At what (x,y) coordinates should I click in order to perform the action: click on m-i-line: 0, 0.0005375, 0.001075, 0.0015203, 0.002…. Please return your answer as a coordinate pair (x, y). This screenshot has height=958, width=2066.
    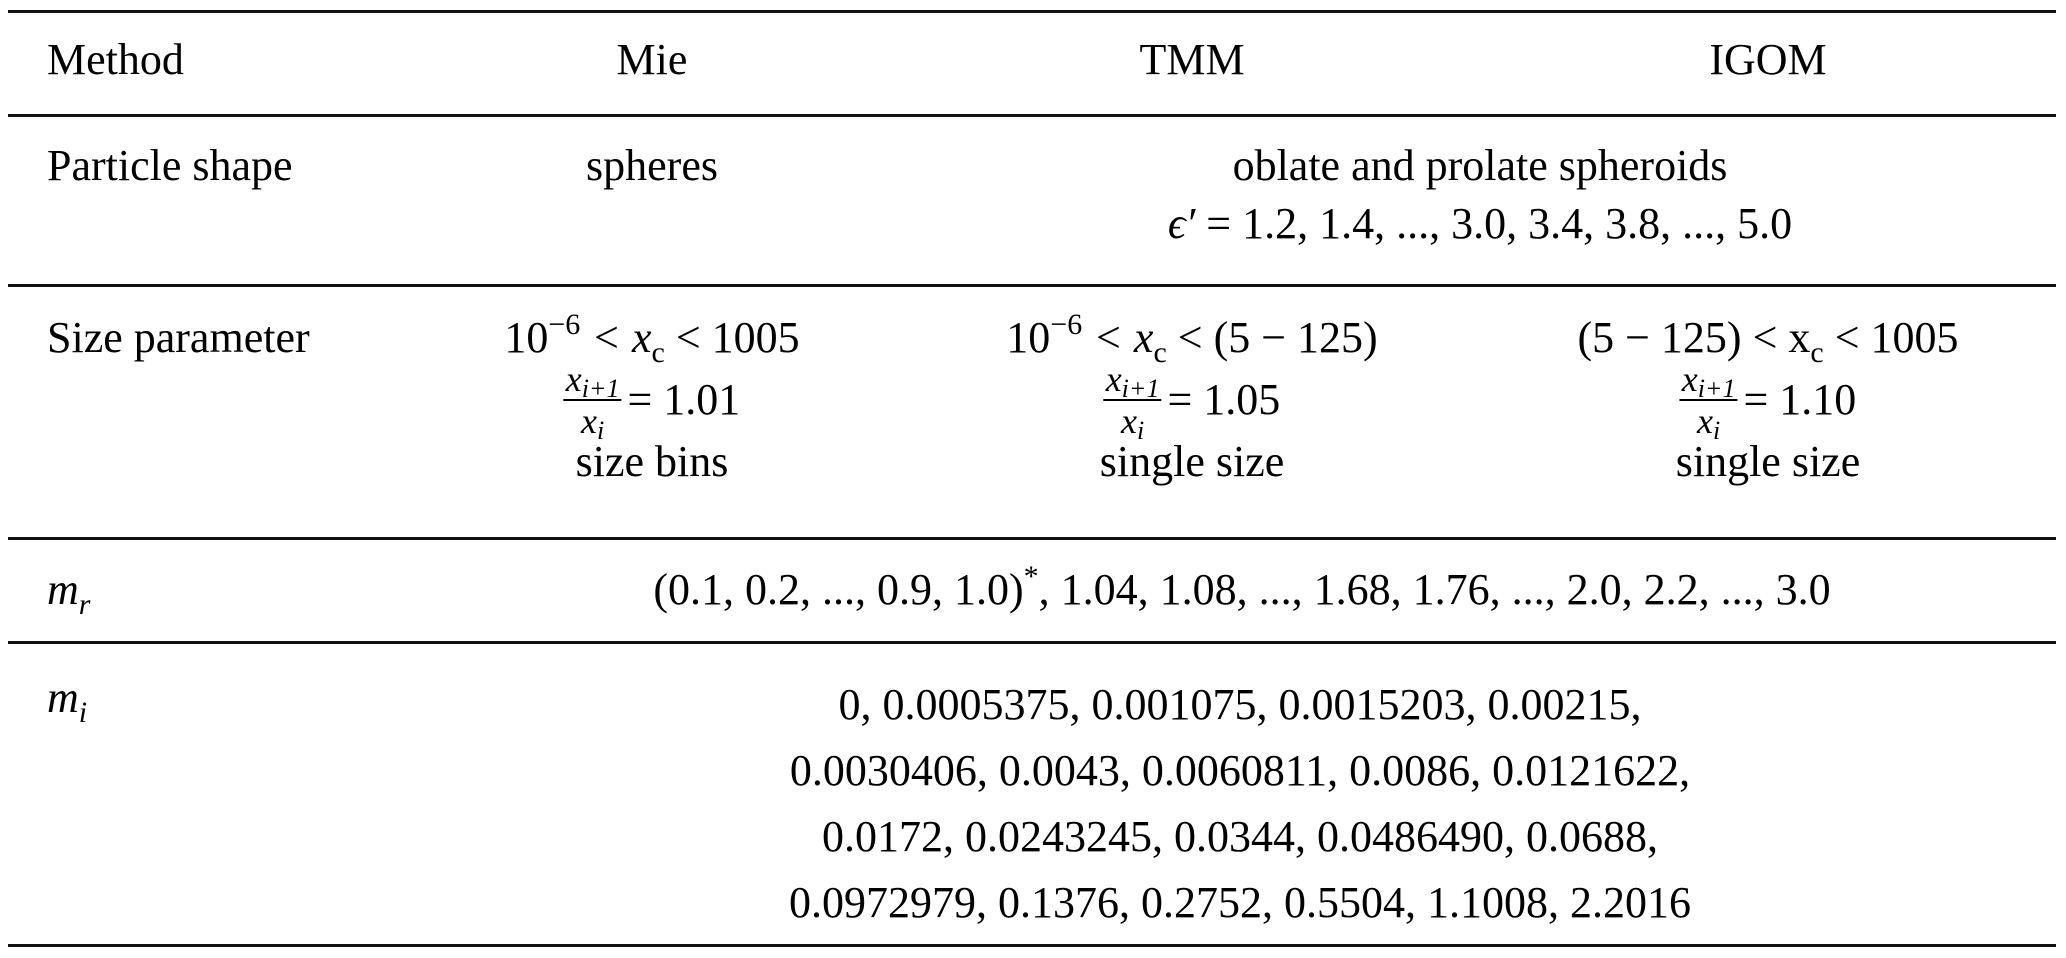
    Looking at the image, I should click on (1240, 704).